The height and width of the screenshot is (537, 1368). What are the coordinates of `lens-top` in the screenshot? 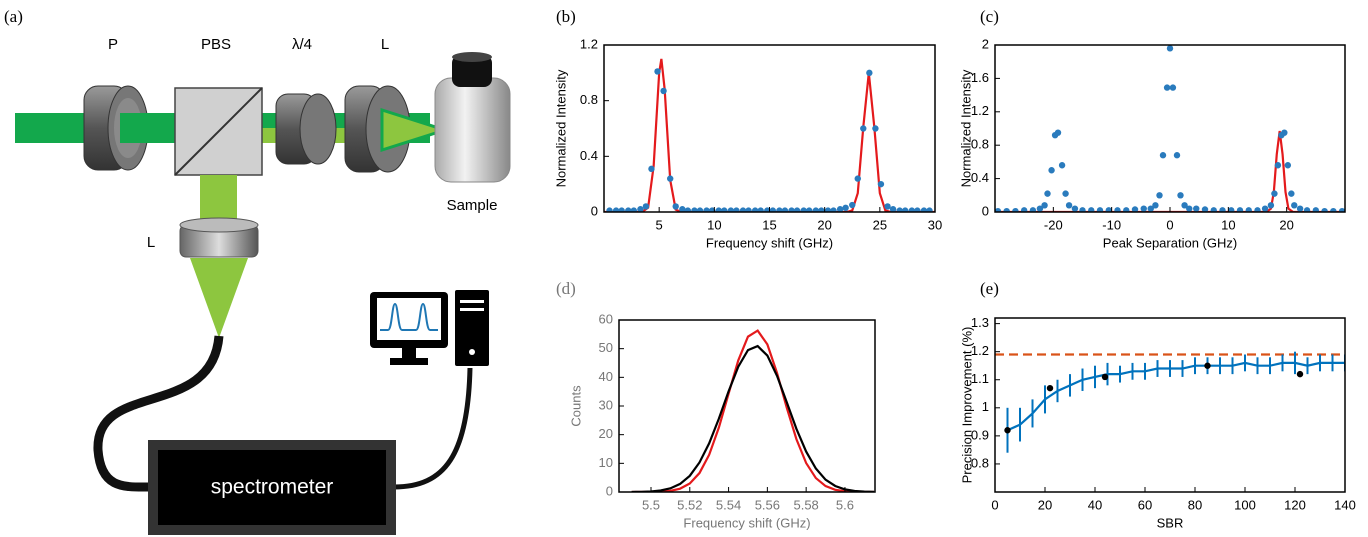 It's located at (397, 129).